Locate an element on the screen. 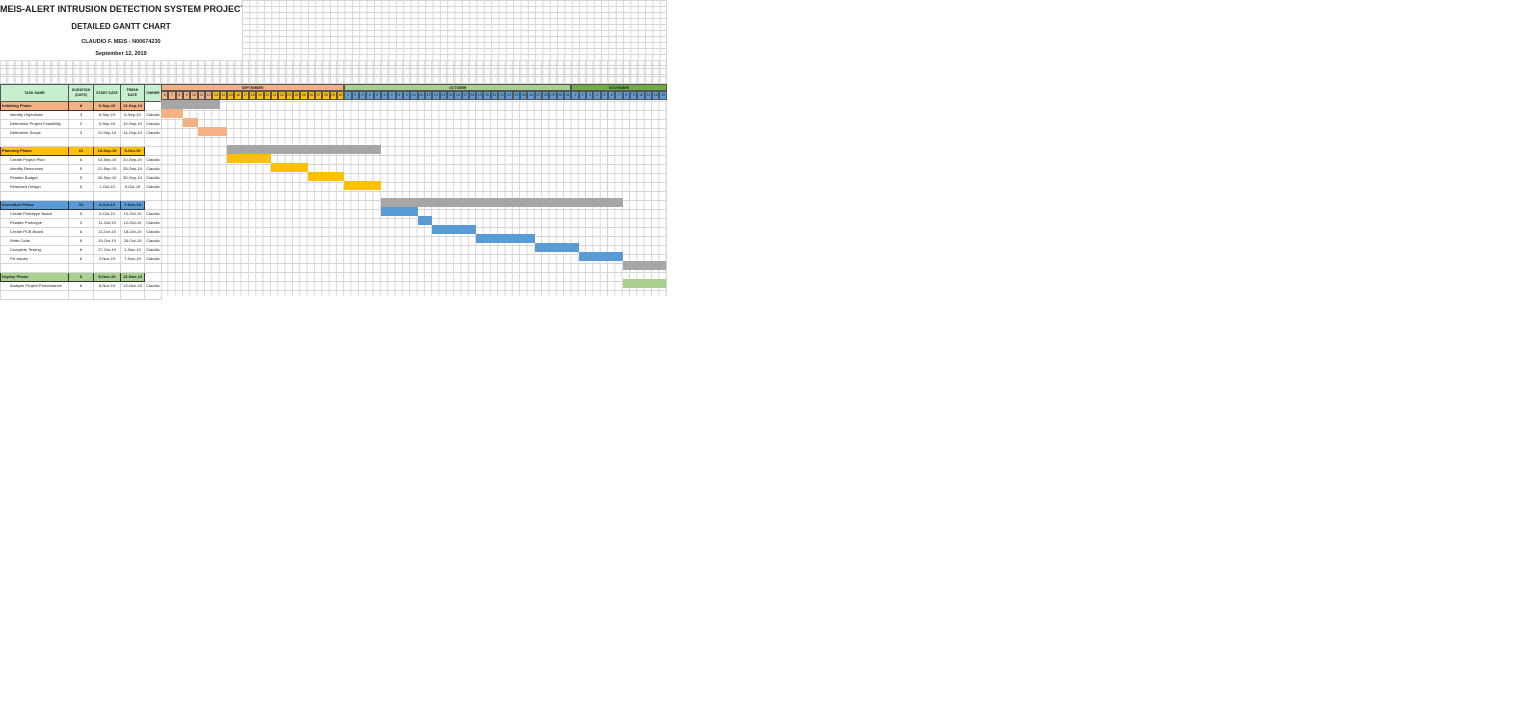  finish-date-cell: 8-Sep-19 is located at coordinates (132, 115).